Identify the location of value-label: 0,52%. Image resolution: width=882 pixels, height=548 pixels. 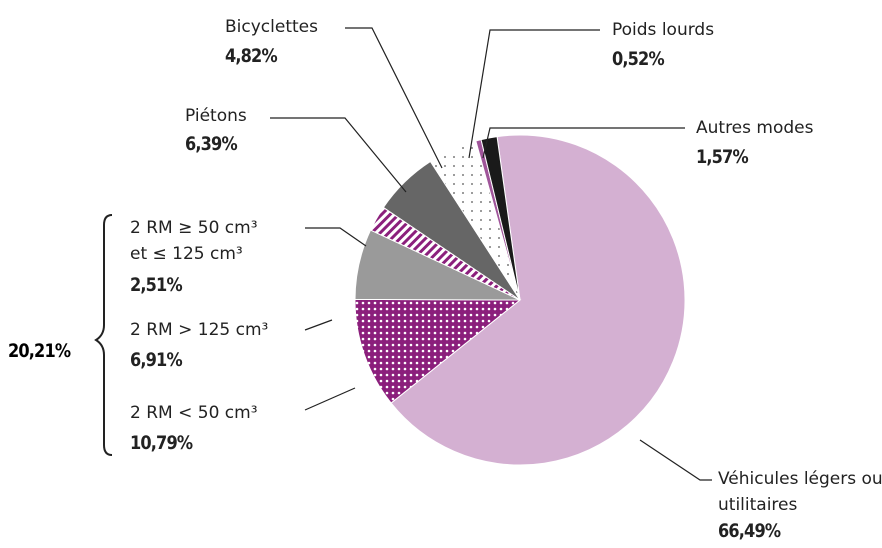
(638, 59).